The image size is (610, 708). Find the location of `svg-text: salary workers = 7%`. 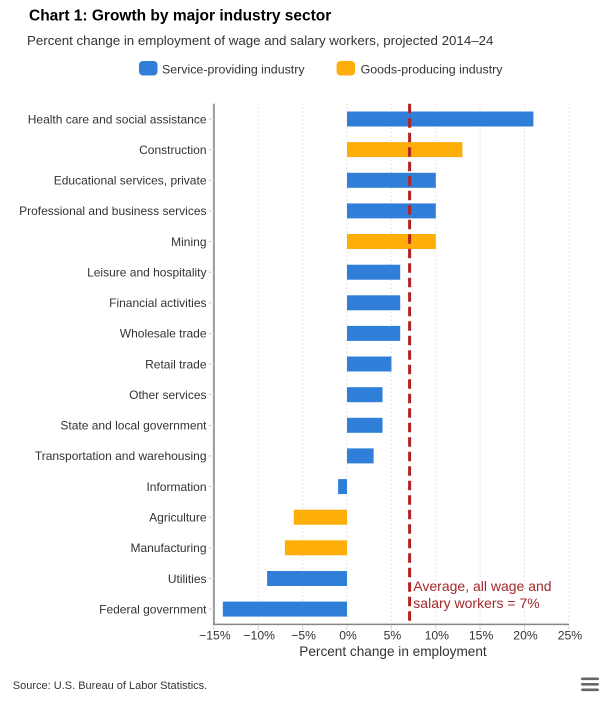

svg-text: salary workers = 7% is located at coordinates (476, 603).